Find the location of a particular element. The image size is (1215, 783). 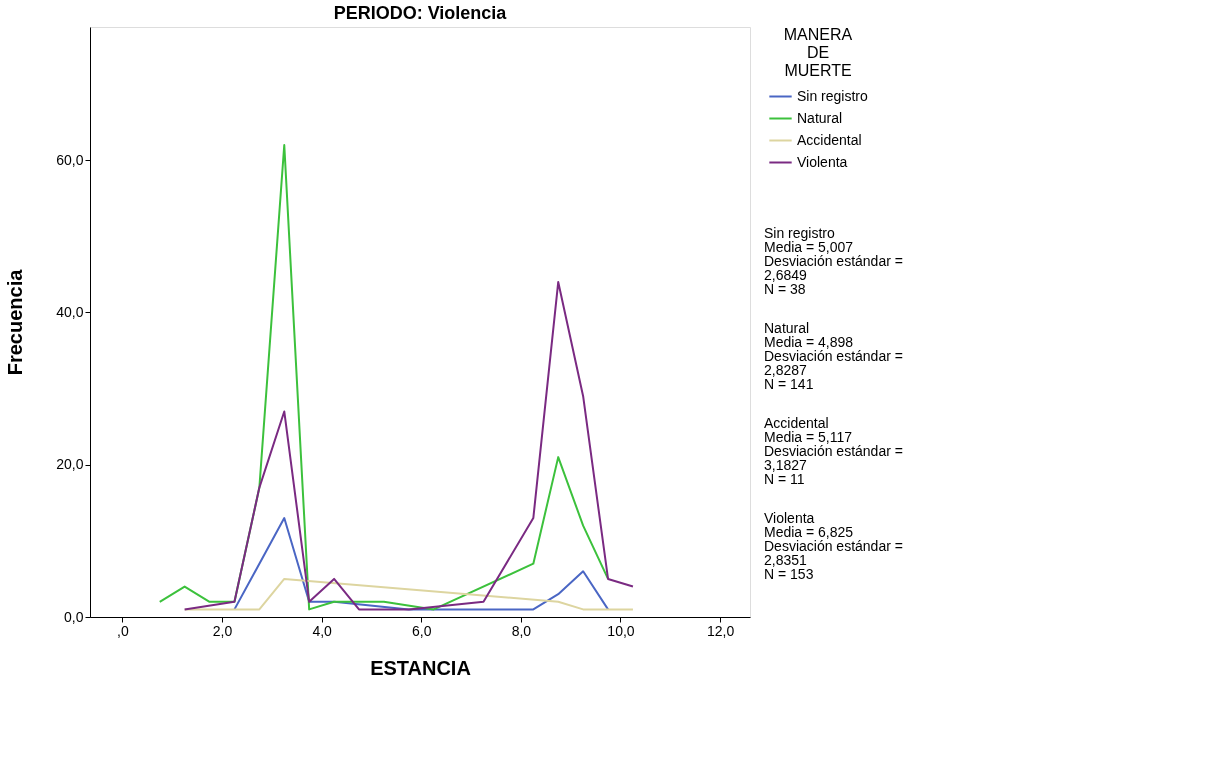

x-tick-label: 8,0 is located at coordinates (521, 630).